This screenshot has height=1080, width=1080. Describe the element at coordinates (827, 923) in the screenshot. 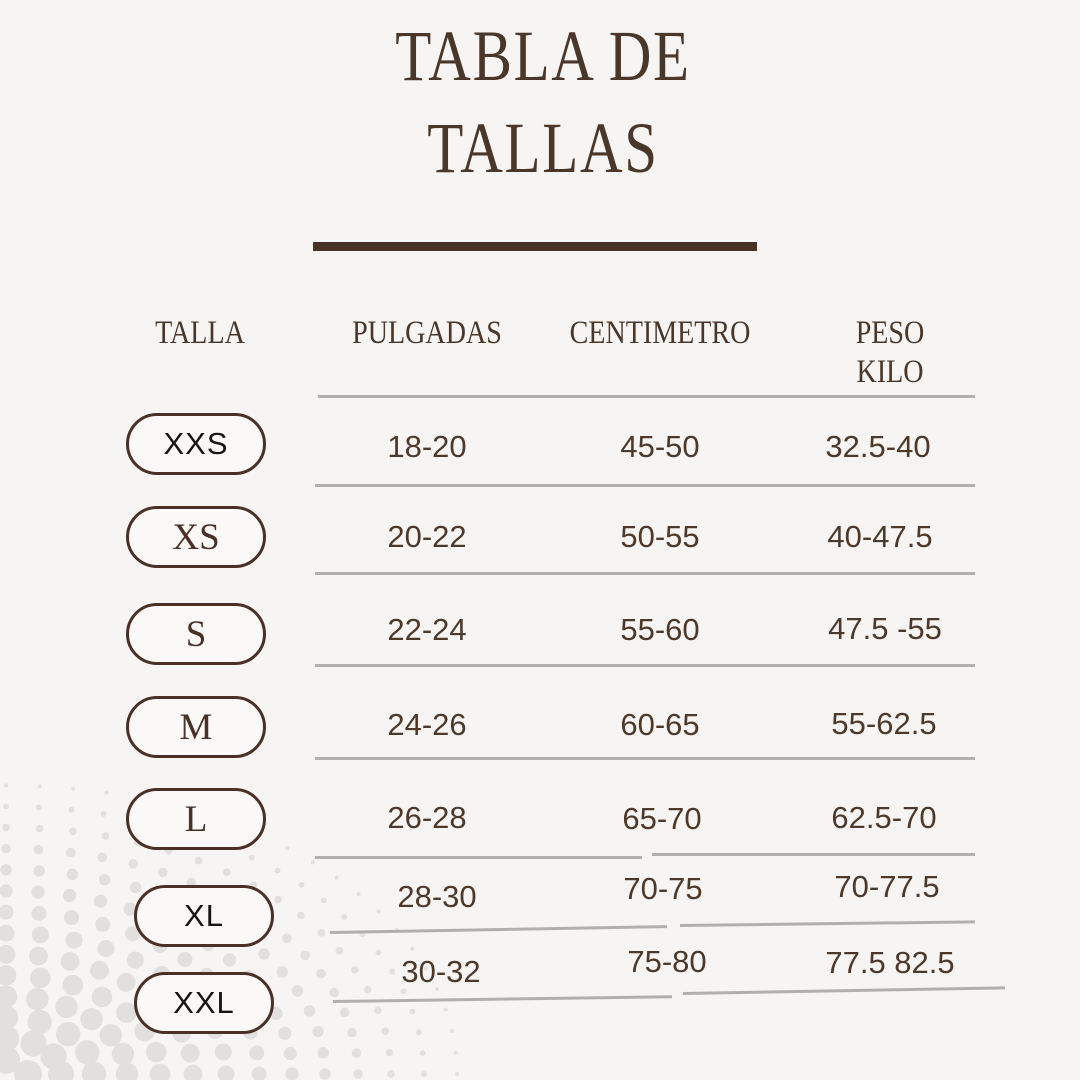

I see `row-divider-6-right` at that location.